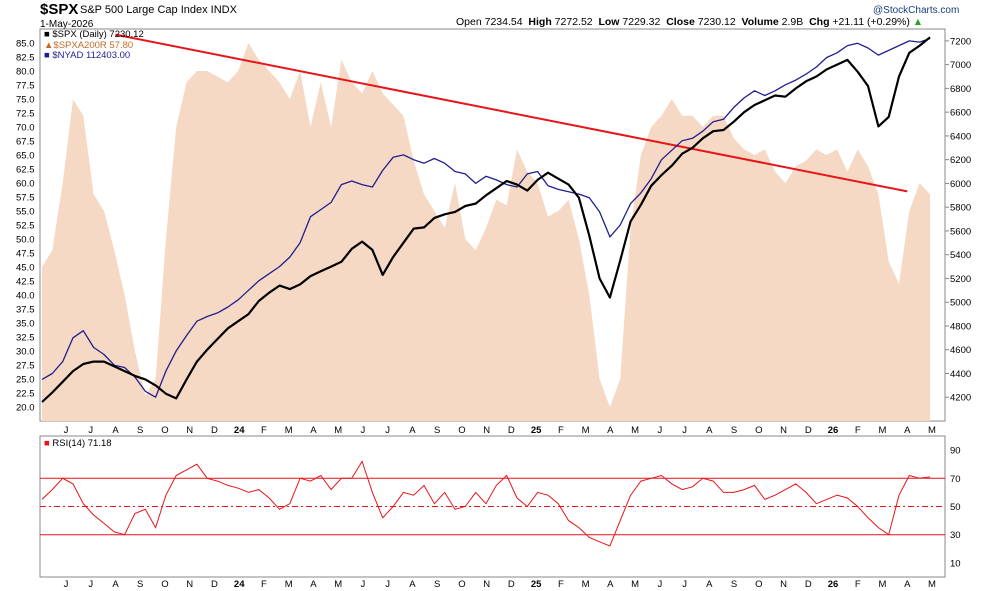  Describe the element at coordinates (960, 303) in the screenshot. I see `y-right-tick-label: 5000` at that location.